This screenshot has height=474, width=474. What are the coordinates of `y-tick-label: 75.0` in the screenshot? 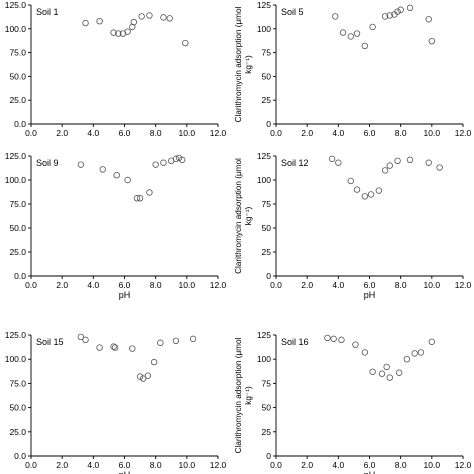 It's located at (17, 53).